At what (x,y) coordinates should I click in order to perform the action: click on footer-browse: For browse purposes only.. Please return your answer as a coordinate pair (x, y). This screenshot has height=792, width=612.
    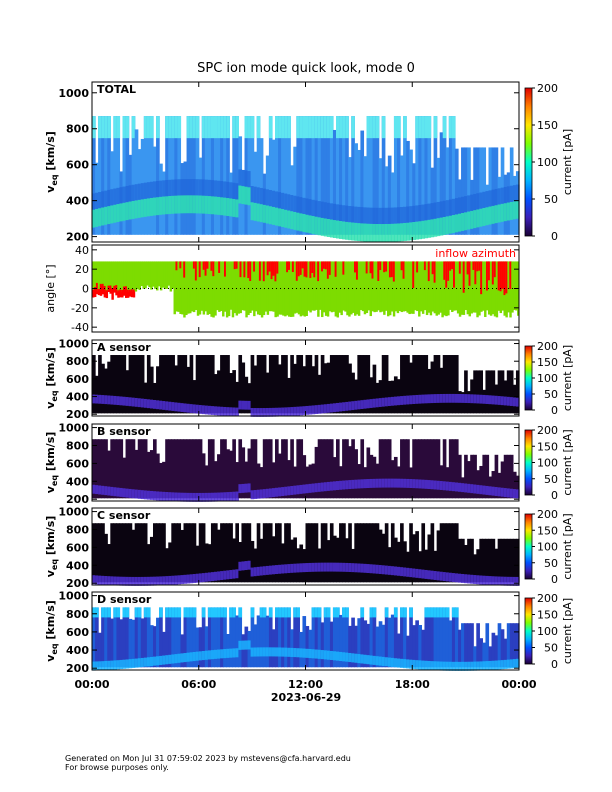
    Looking at the image, I should click on (117, 767).